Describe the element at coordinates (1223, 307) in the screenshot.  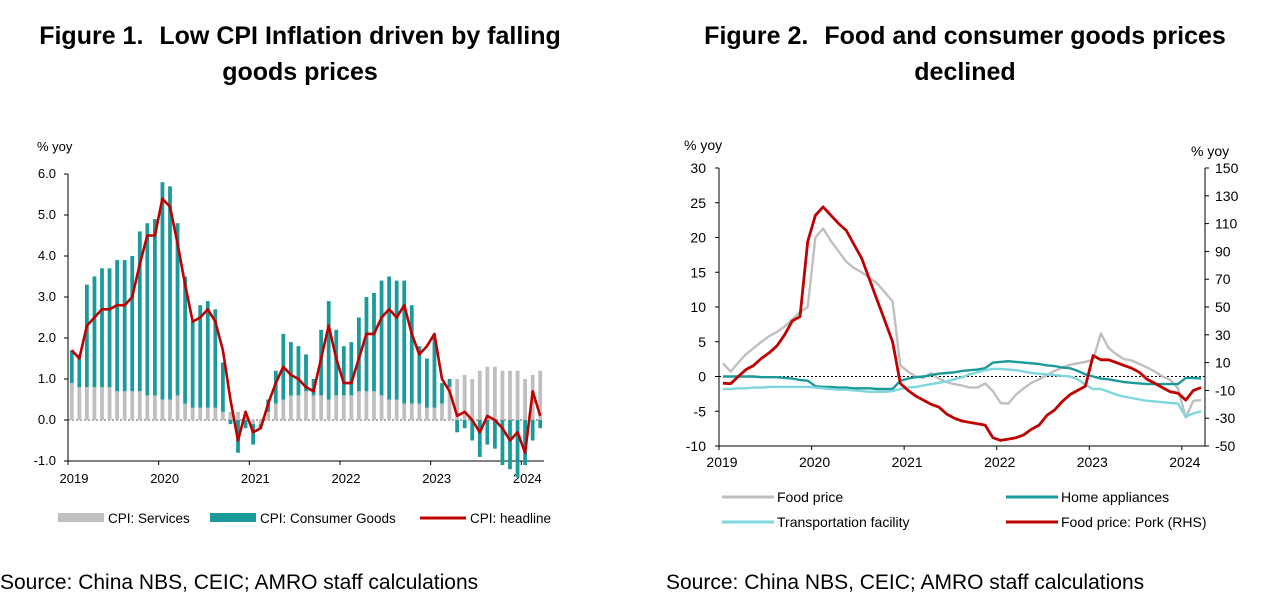
I see `y-tick-label-right: 50` at that location.